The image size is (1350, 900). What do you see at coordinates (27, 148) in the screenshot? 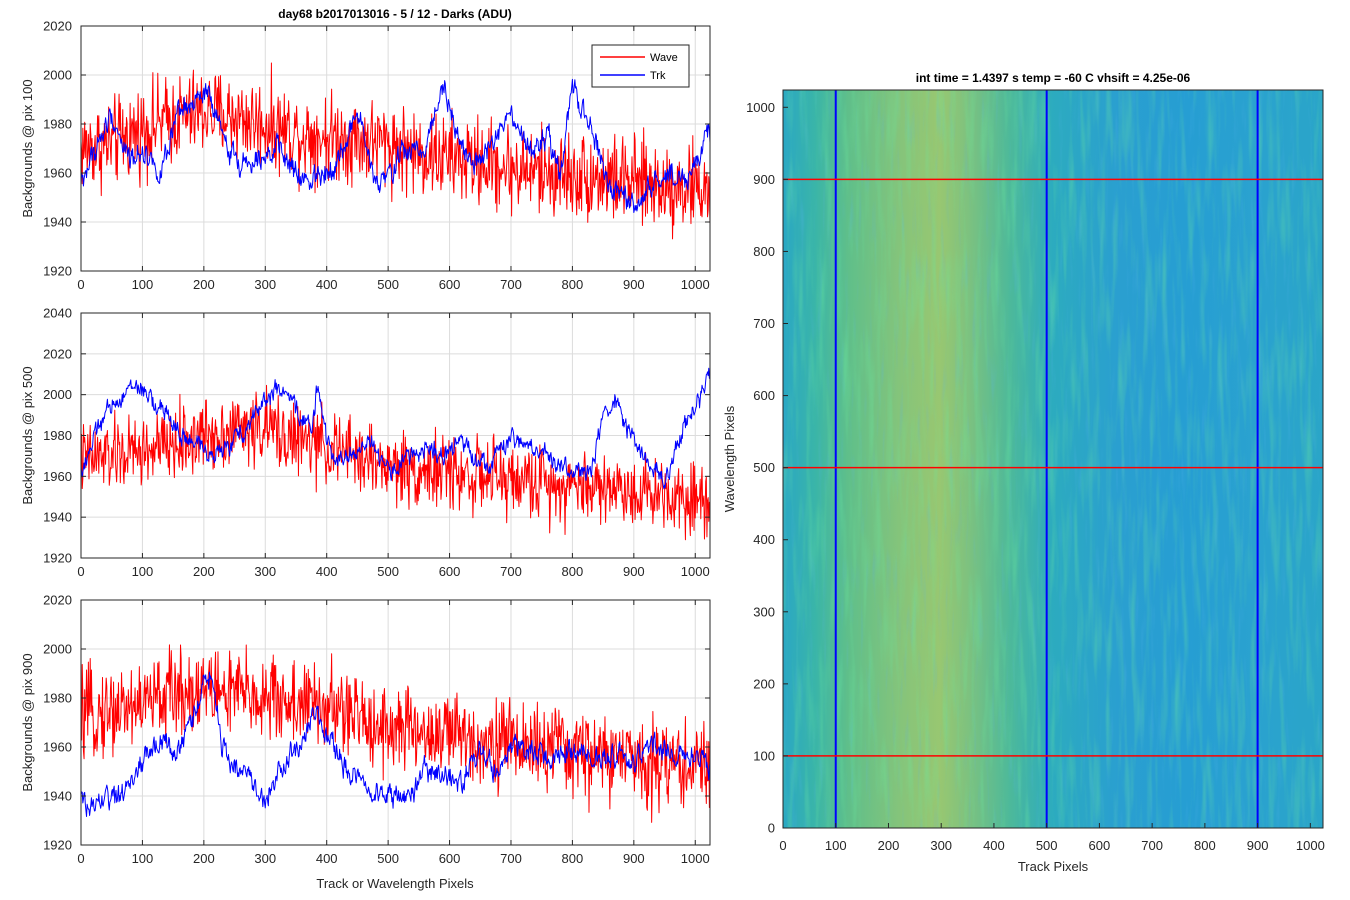
I see `y-axis-label: Backgrounds @ pix 100` at bounding box center [27, 148].